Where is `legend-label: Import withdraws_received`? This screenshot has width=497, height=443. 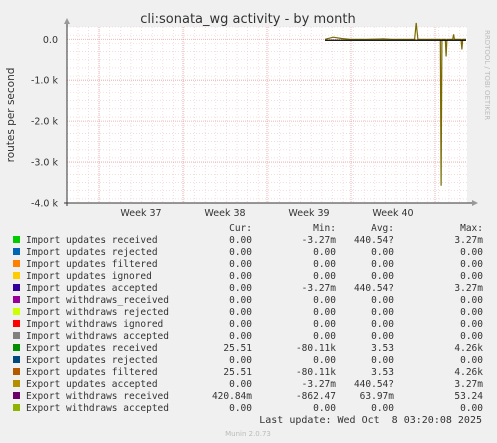 legend-label: Import withdraws_received is located at coordinates (97, 300).